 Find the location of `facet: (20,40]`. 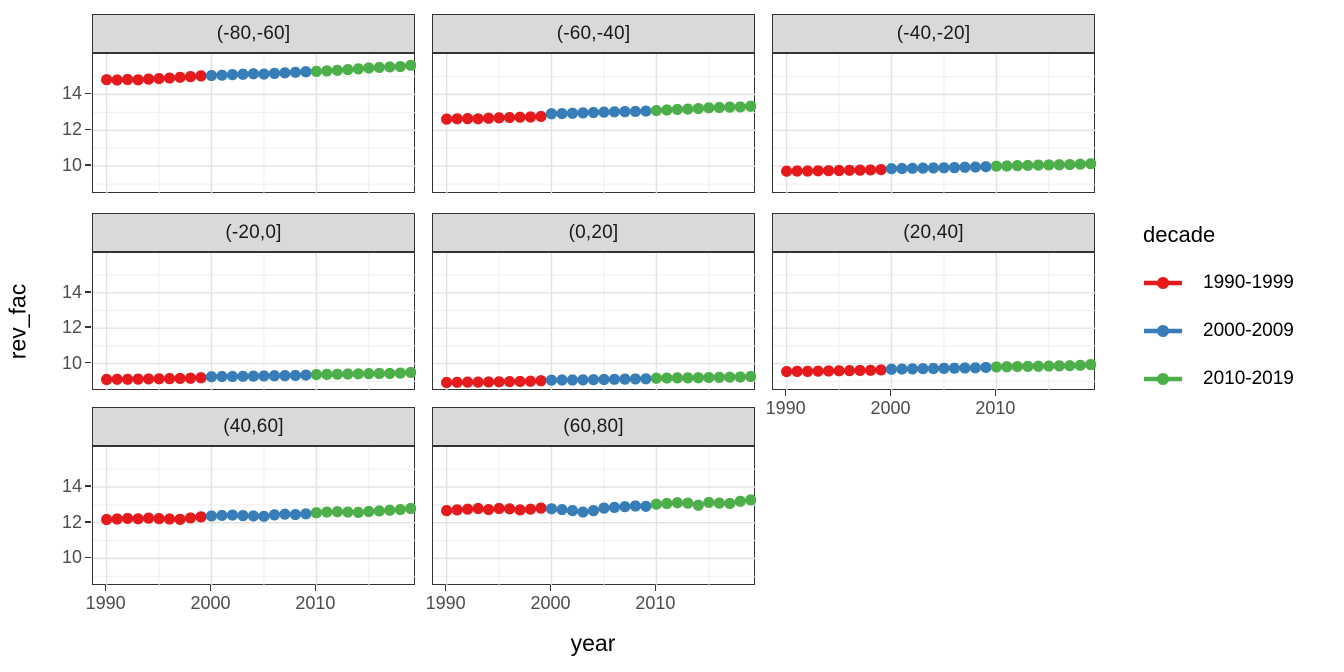

facet: (20,40] is located at coordinates (934, 302).